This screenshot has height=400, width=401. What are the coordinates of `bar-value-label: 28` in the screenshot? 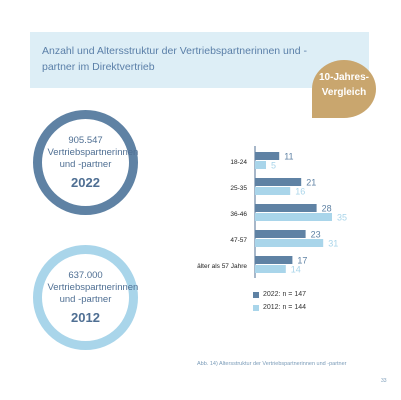 It's located at (327, 209).